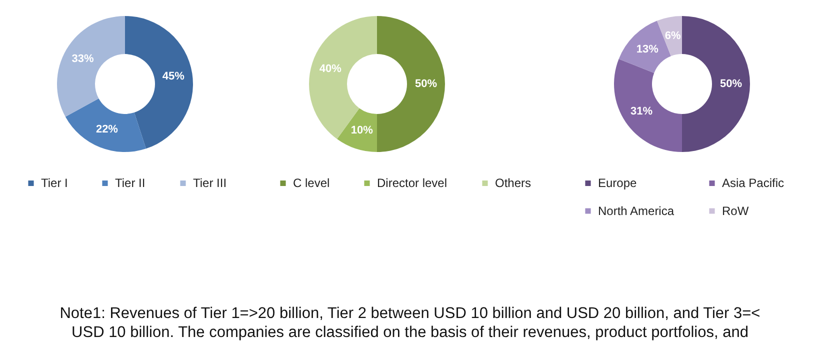 This screenshot has height=350, width=820. What do you see at coordinates (513, 183) in the screenshot?
I see `legend-label: Others` at bounding box center [513, 183].